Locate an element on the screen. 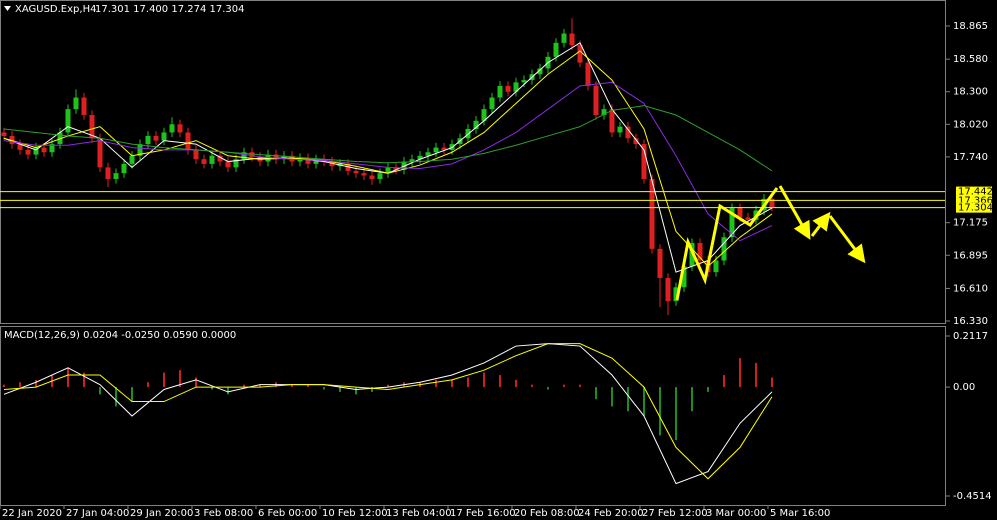 Image resolution: width=997 pixels, height=520 pixels. chart-title: XAGUSD.Exp,H4 is located at coordinates (55, 9).